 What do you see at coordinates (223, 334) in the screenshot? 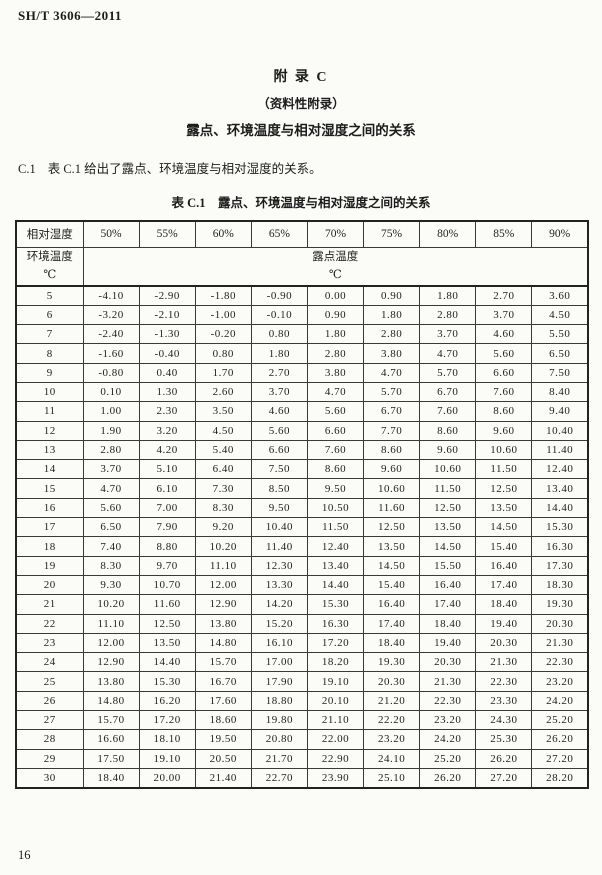
I see `dew-point-cell: -0.20` at bounding box center [223, 334].